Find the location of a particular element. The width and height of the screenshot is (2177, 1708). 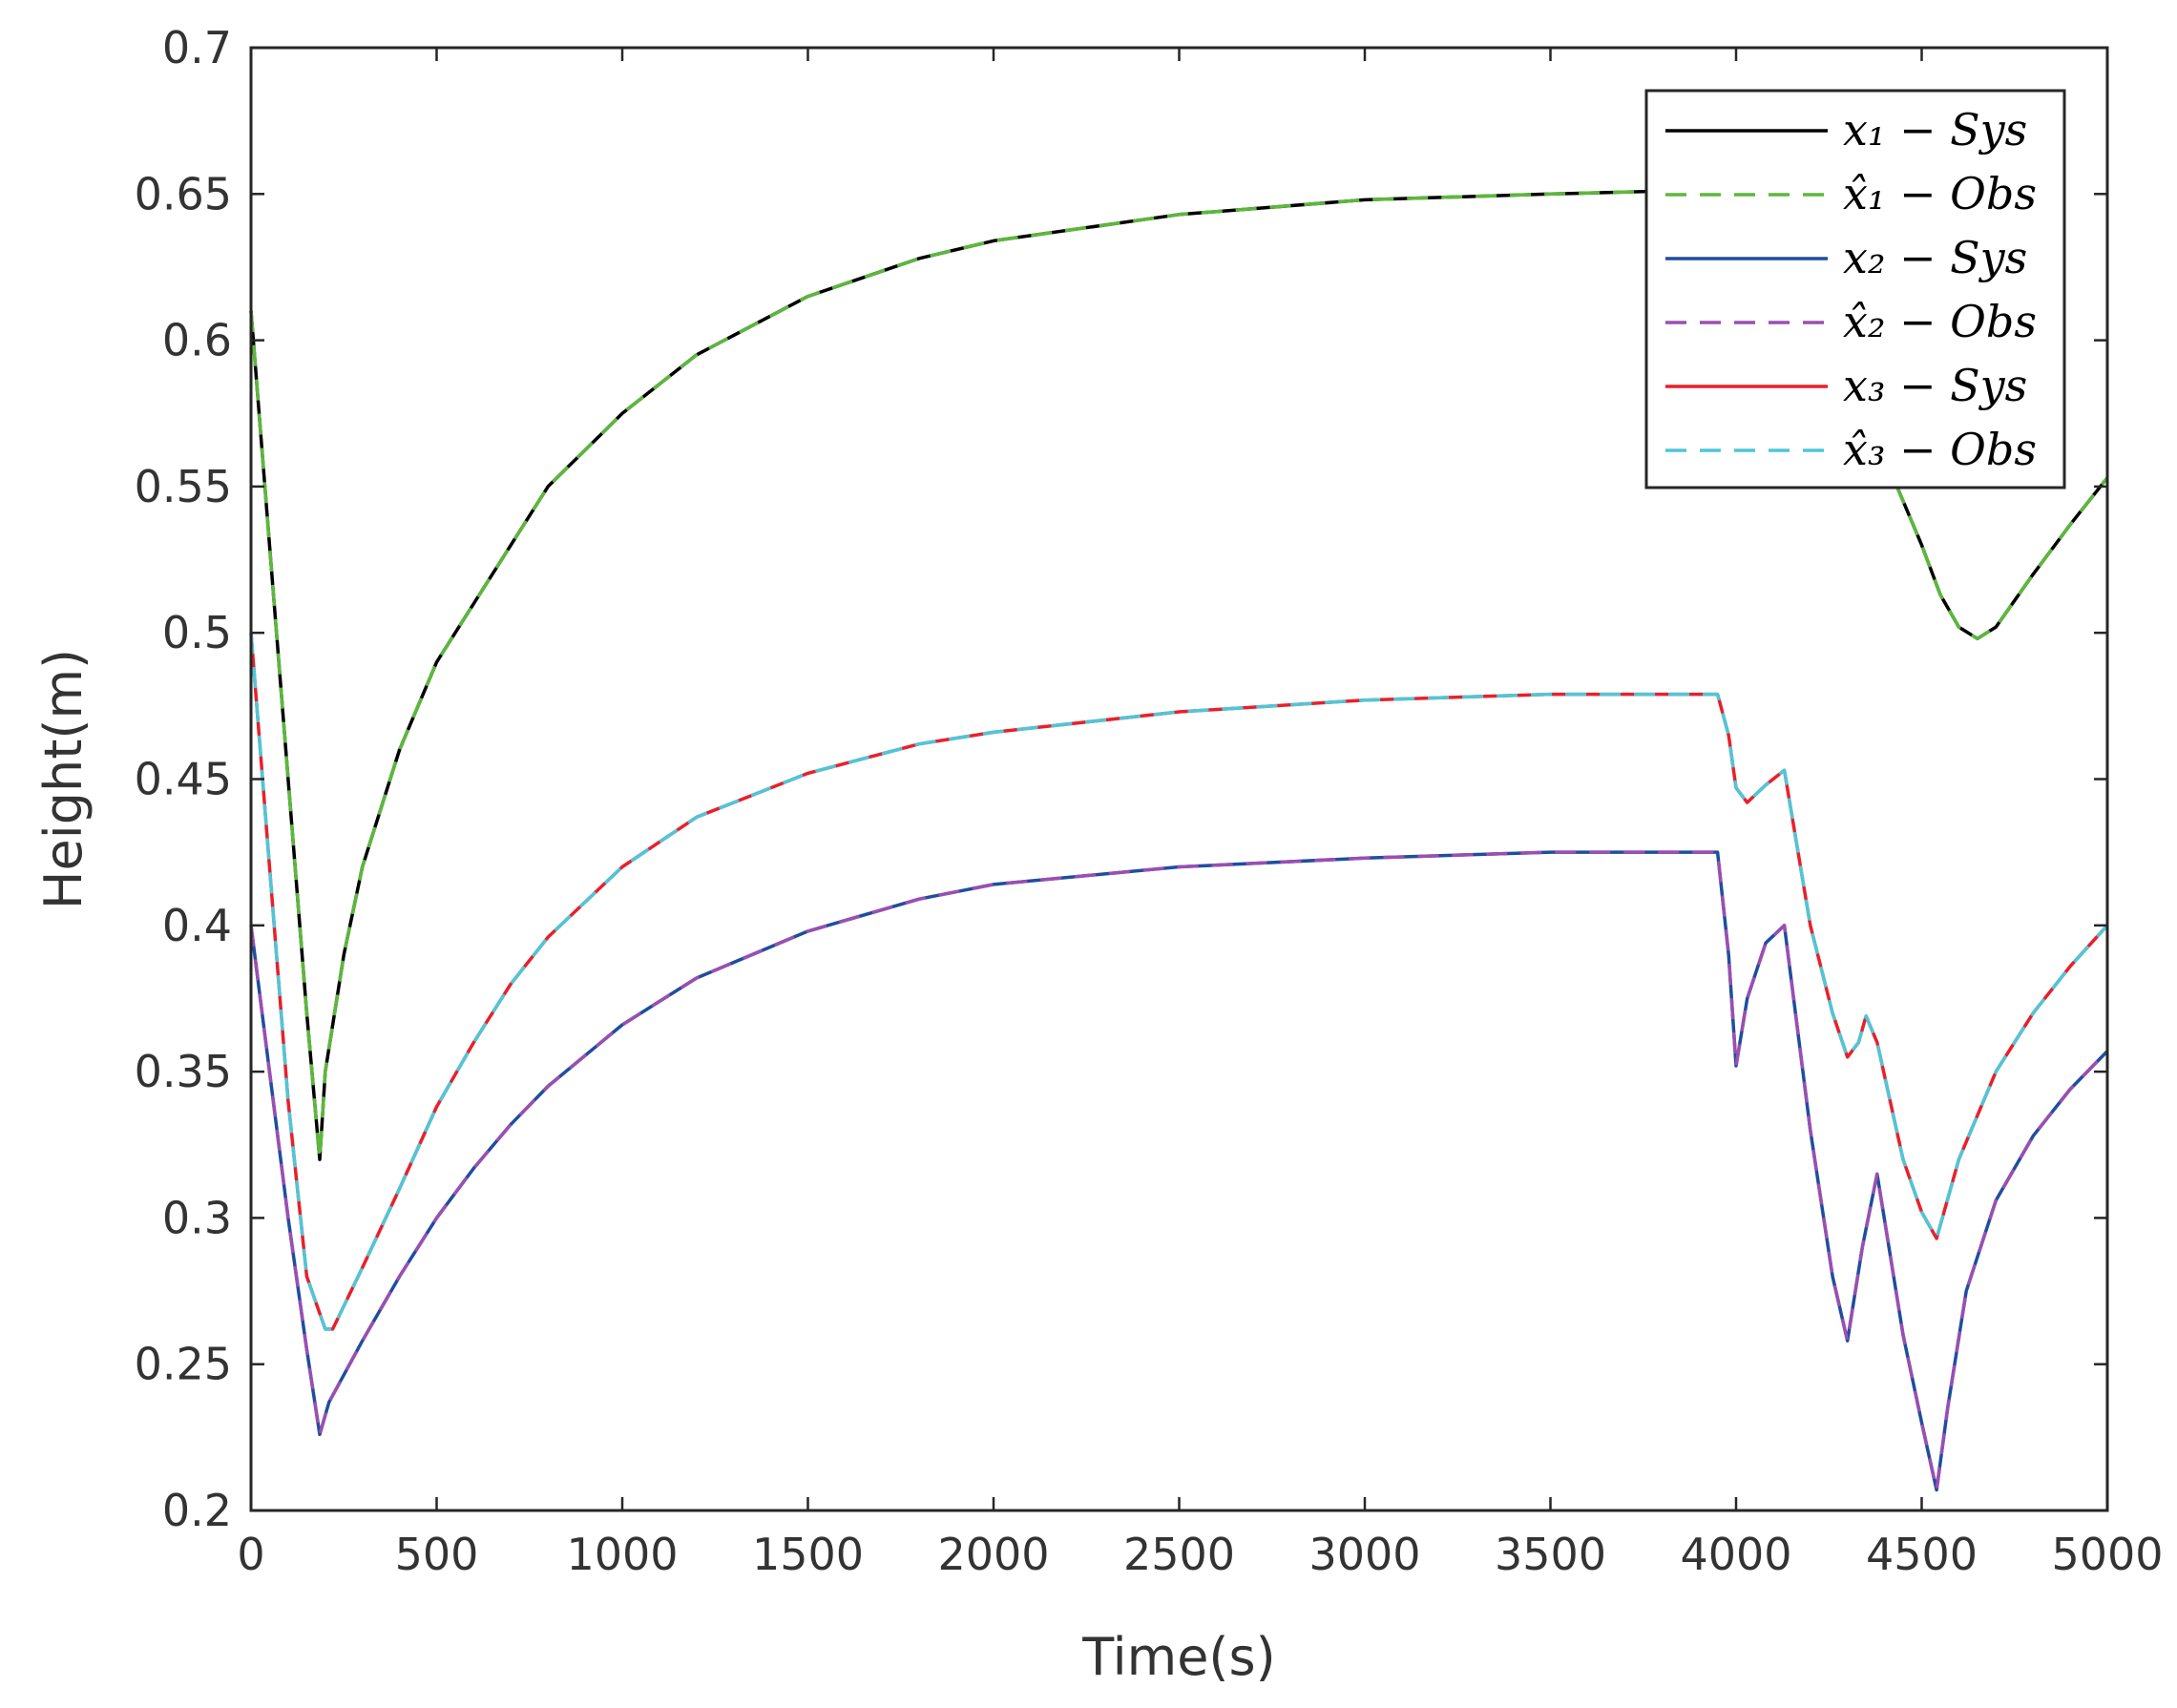

legend-box is located at coordinates (1855, 289).